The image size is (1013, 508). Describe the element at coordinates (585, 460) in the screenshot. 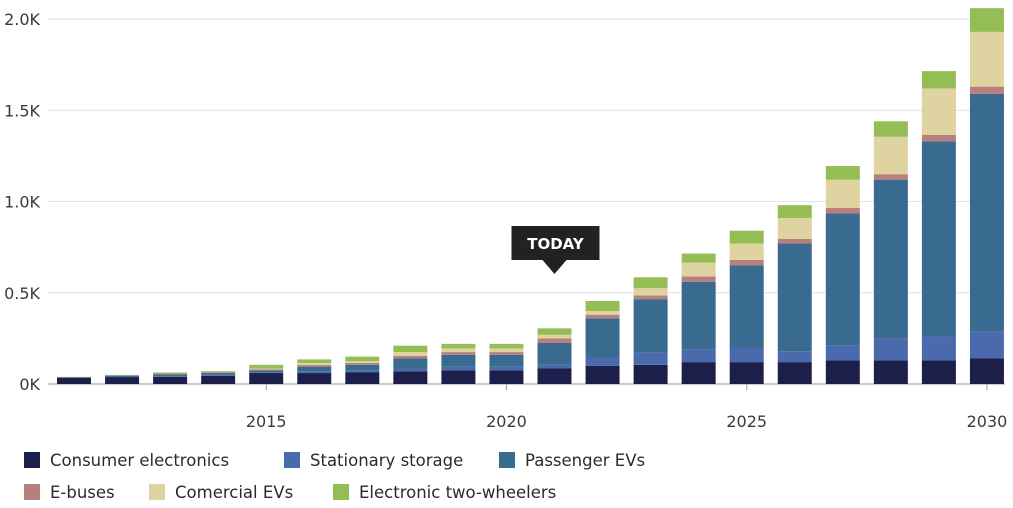

I see `legend-label: Passenger EVs` at that location.